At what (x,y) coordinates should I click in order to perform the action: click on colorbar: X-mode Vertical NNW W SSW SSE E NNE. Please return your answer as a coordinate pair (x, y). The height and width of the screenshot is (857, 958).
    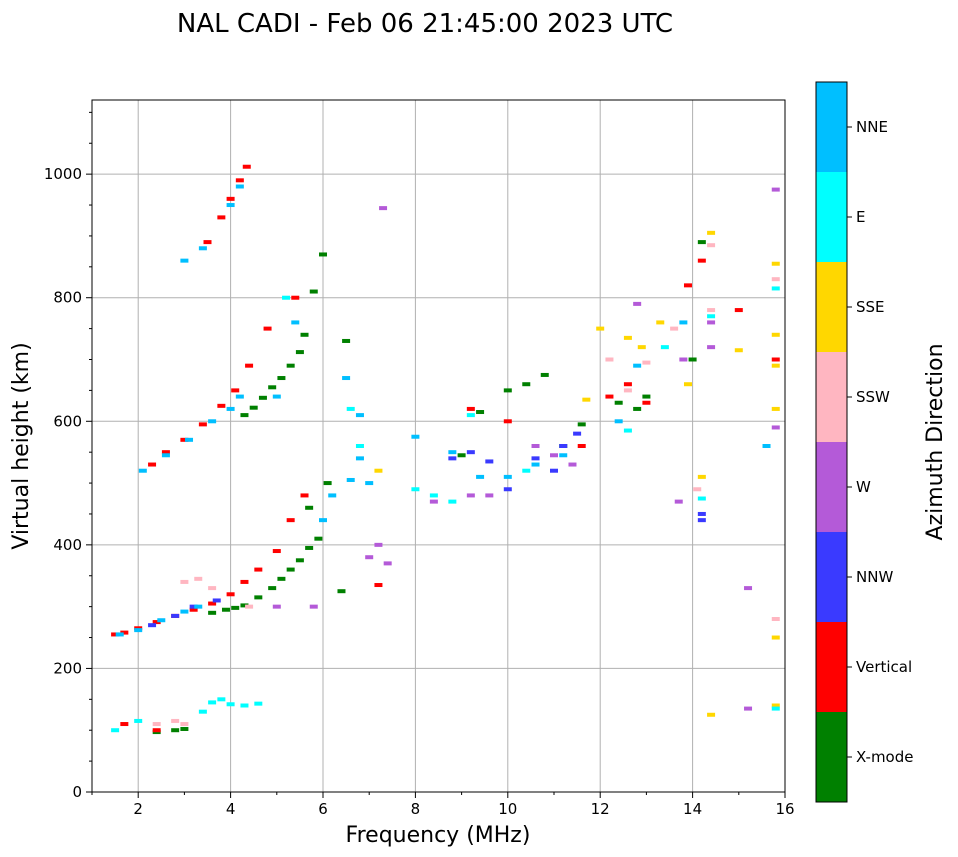
    Looking at the image, I should click on (864, 442).